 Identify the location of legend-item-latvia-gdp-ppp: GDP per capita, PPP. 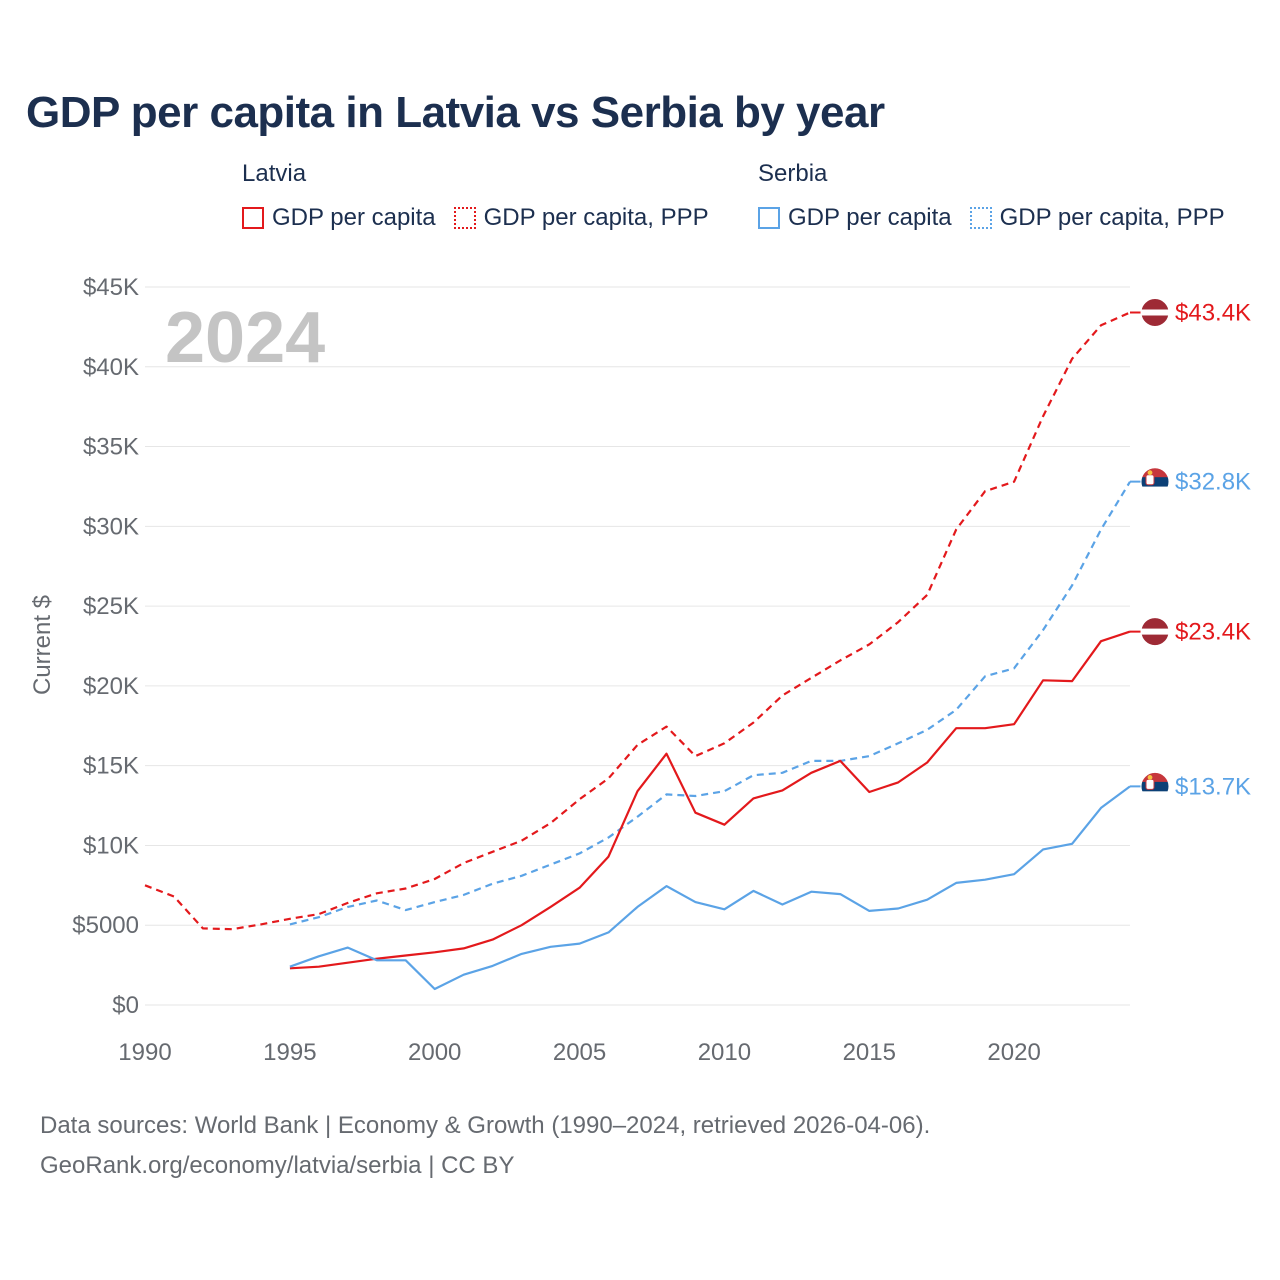
(581, 218).